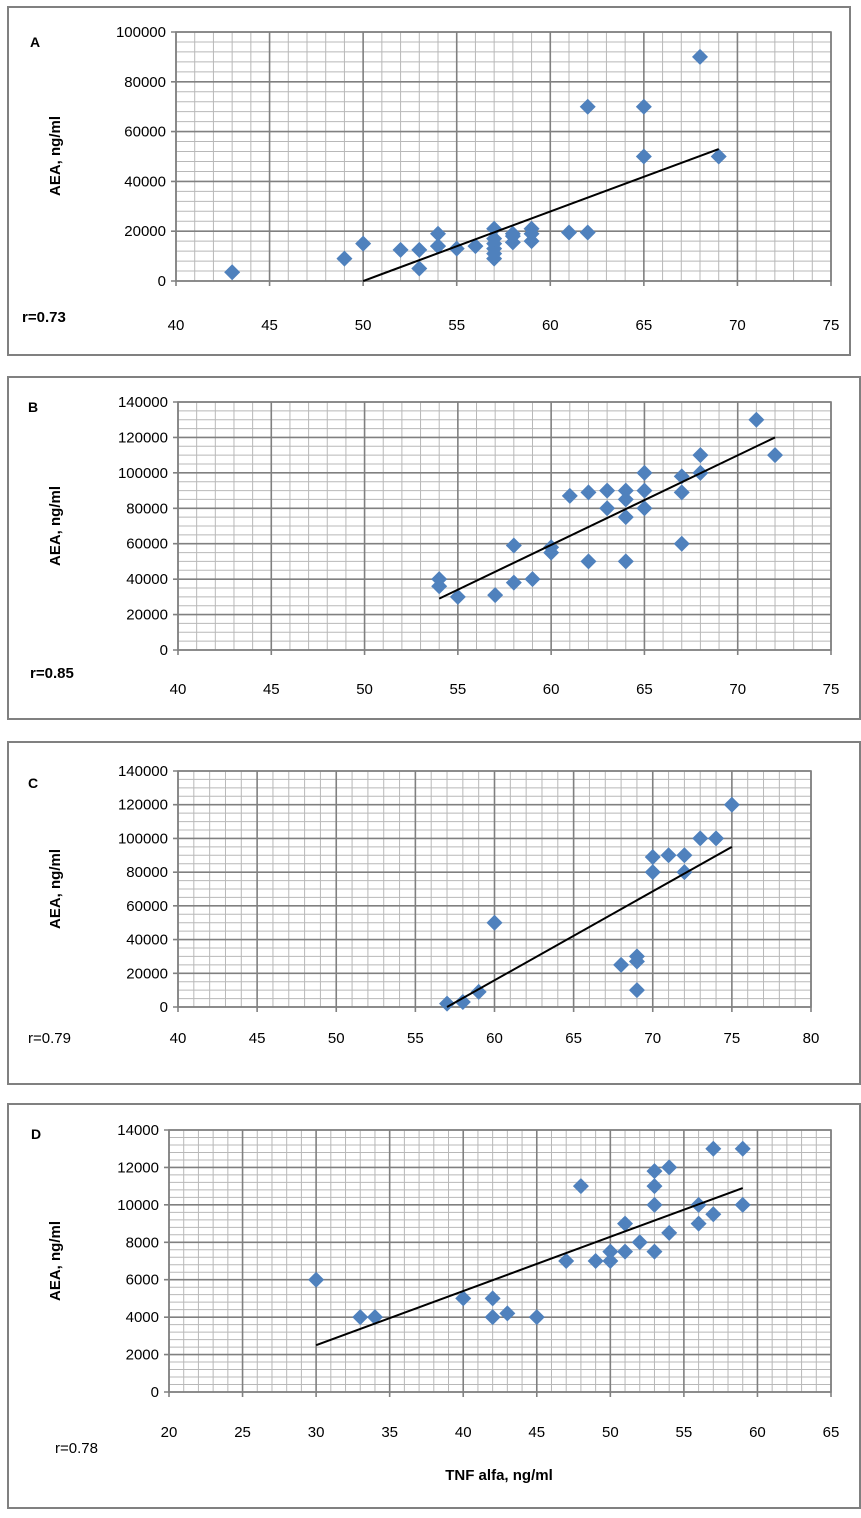 This screenshot has height=1518, width=861. Describe the element at coordinates (142, 1242) in the screenshot. I see `y-tick-label: 8000` at that location.